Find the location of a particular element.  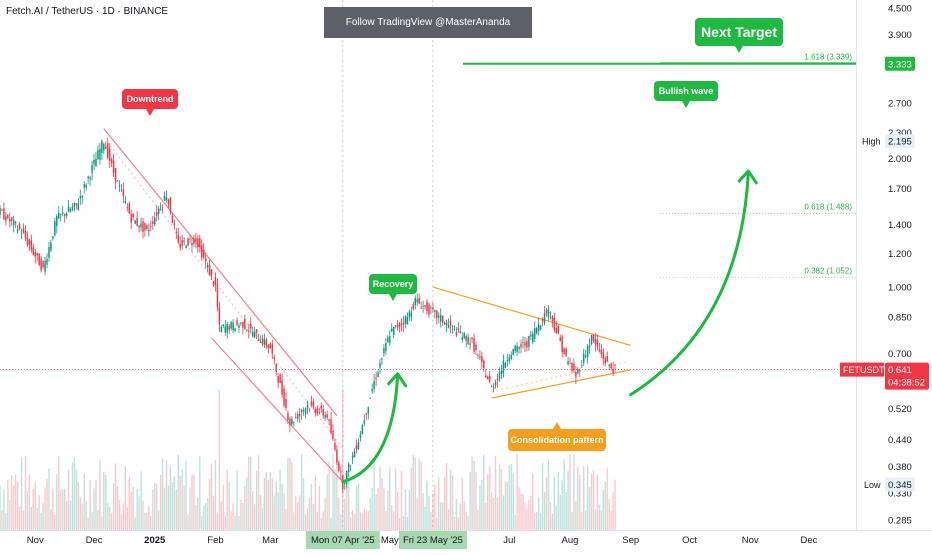

bullish-wave-label-pointer is located at coordinates (686, 104).